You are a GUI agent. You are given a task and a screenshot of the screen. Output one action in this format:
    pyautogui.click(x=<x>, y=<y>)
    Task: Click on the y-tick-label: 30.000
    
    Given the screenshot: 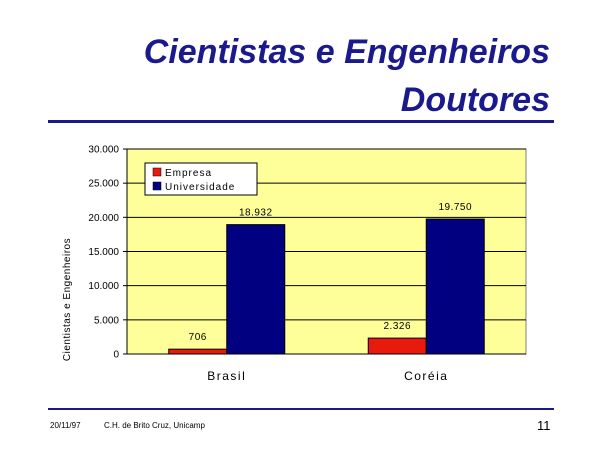 What is the action you would take?
    pyautogui.click(x=103, y=150)
    